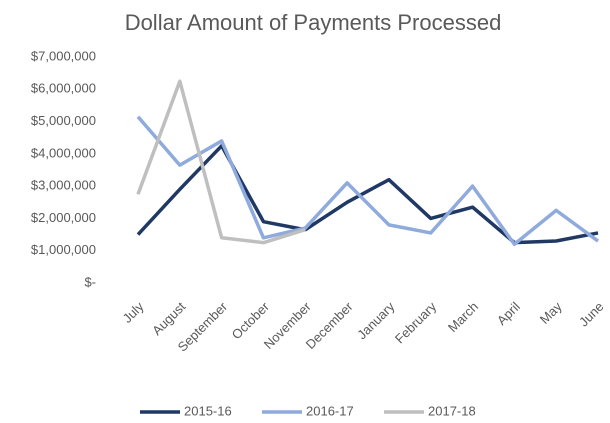  Describe the element at coordinates (330, 410) in the screenshot. I see `legend-label: 2016-17` at that location.